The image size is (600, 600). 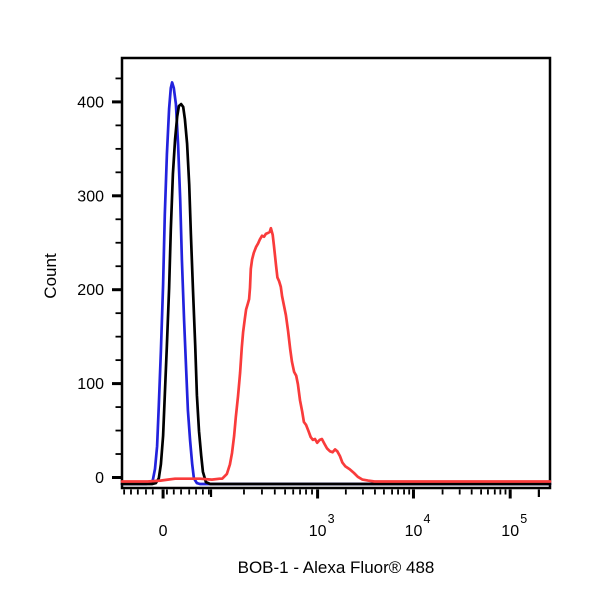 I want to click on x-tick-exponent: 3, so click(x=331, y=519).